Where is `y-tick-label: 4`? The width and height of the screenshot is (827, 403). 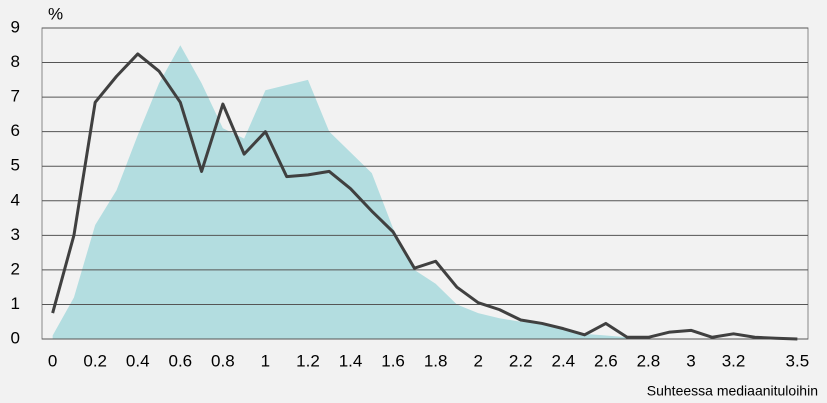 y-tick-label: 4 is located at coordinates (15, 199).